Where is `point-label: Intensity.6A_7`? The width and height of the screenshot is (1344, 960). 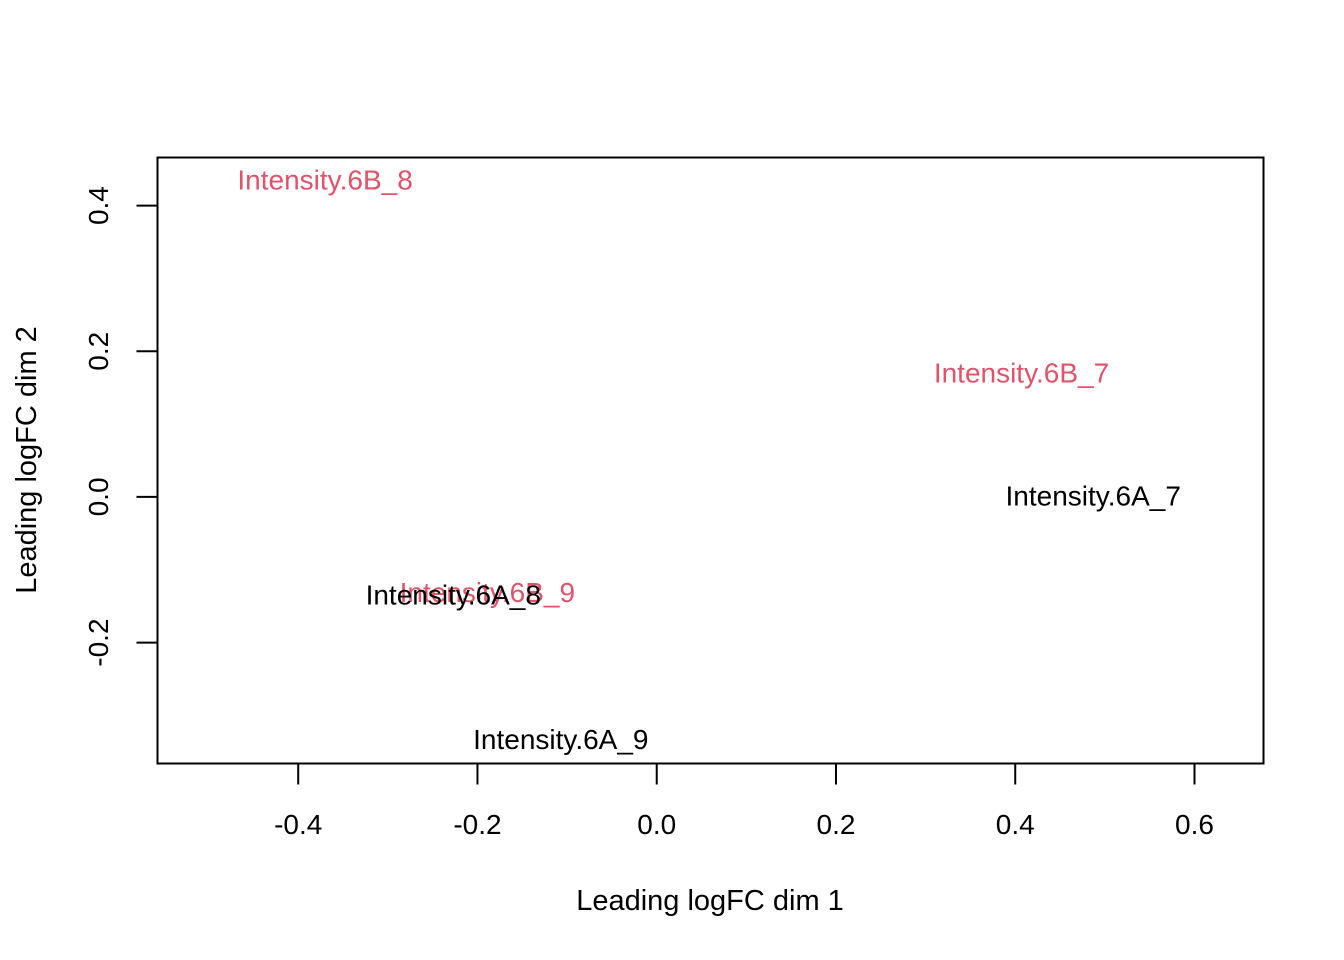
point-label: Intensity.6A_7 is located at coordinates (1093, 496).